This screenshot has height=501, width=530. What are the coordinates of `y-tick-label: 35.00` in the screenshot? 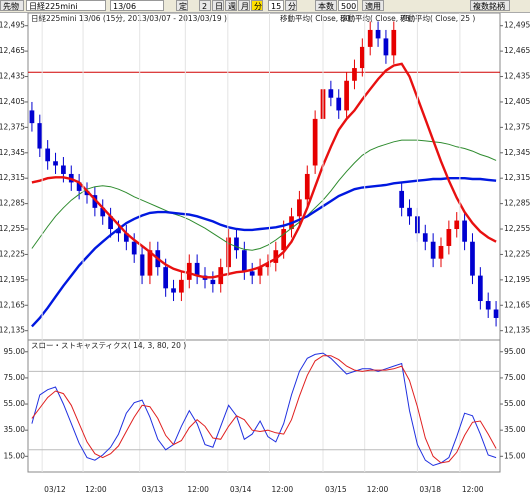 It's located at (15, 429).